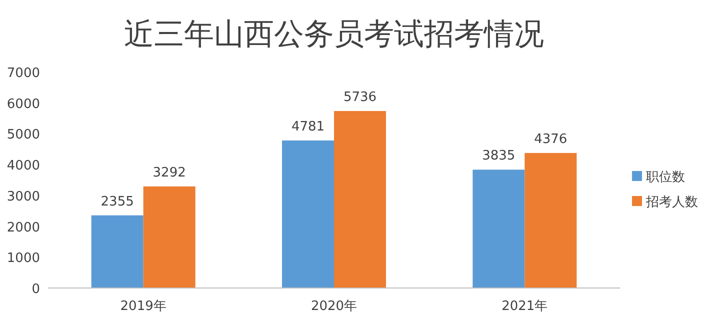  I want to click on y-tick-label: 2000, so click(23, 228).